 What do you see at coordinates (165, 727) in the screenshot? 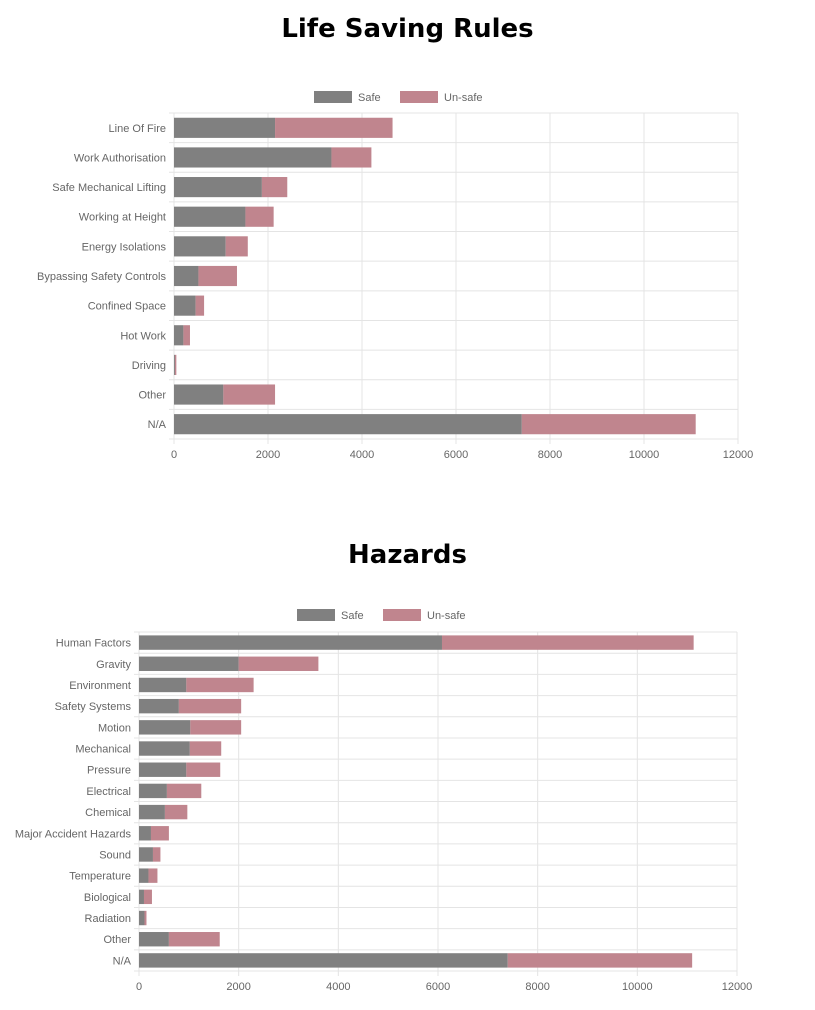
I see `bar-safe-motion` at bounding box center [165, 727].